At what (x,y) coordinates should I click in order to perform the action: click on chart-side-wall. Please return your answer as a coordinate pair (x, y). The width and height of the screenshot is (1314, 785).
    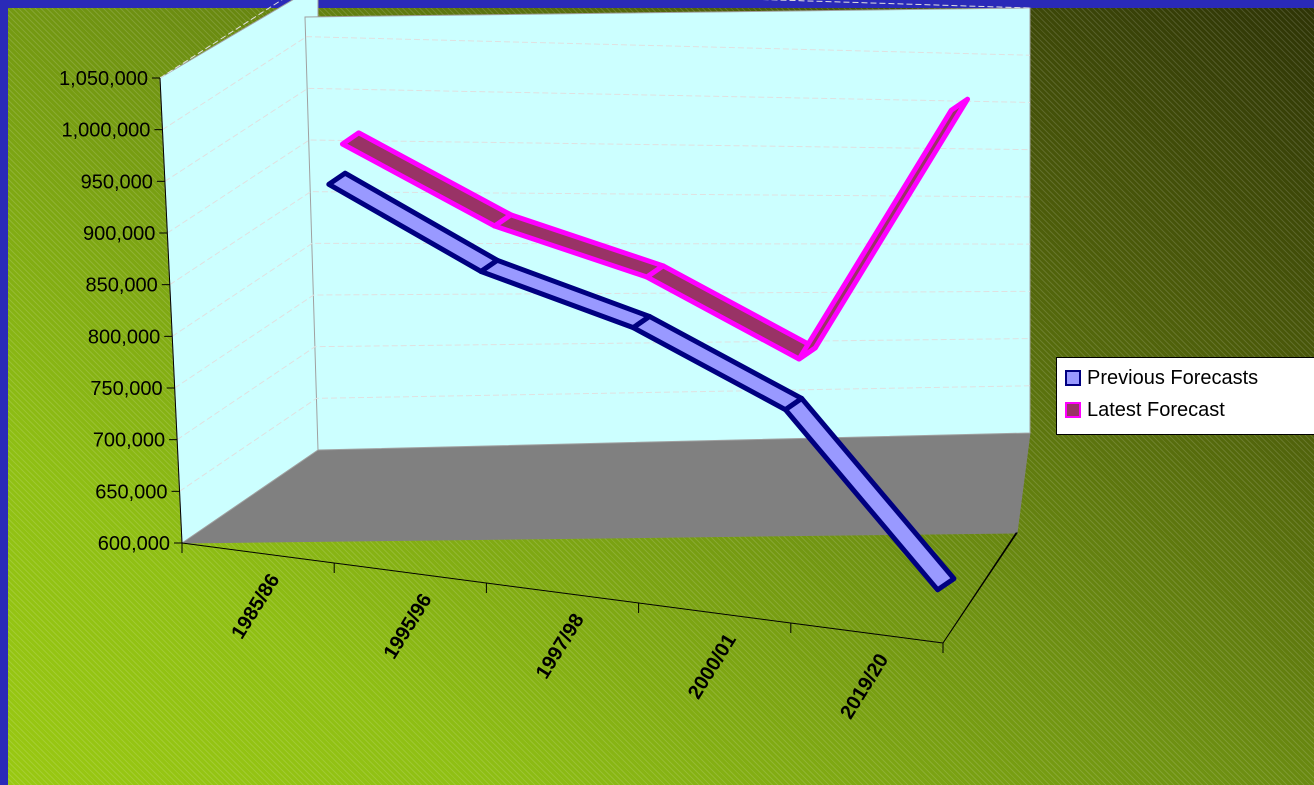
    Looking at the image, I should click on (239, 272).